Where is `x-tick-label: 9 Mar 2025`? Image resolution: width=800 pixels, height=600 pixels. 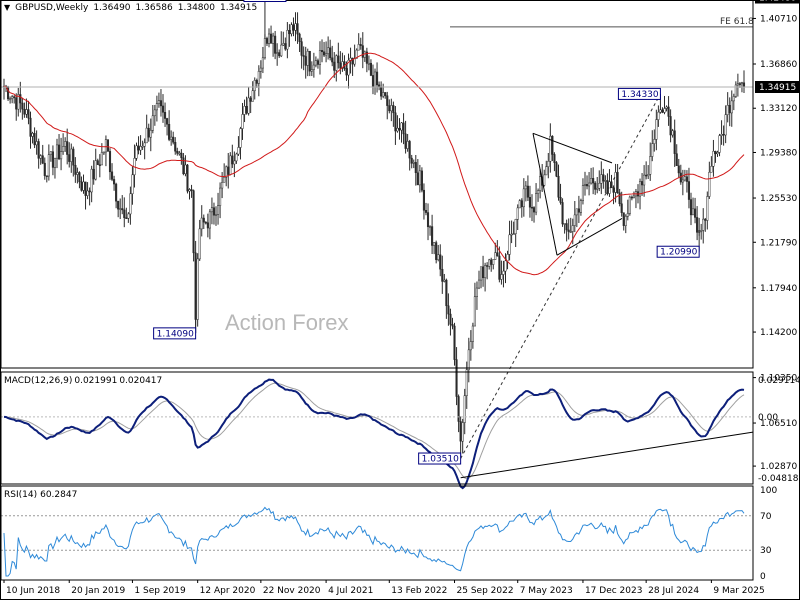 x-tick-label: 9 Mar 2025 is located at coordinates (738, 591).